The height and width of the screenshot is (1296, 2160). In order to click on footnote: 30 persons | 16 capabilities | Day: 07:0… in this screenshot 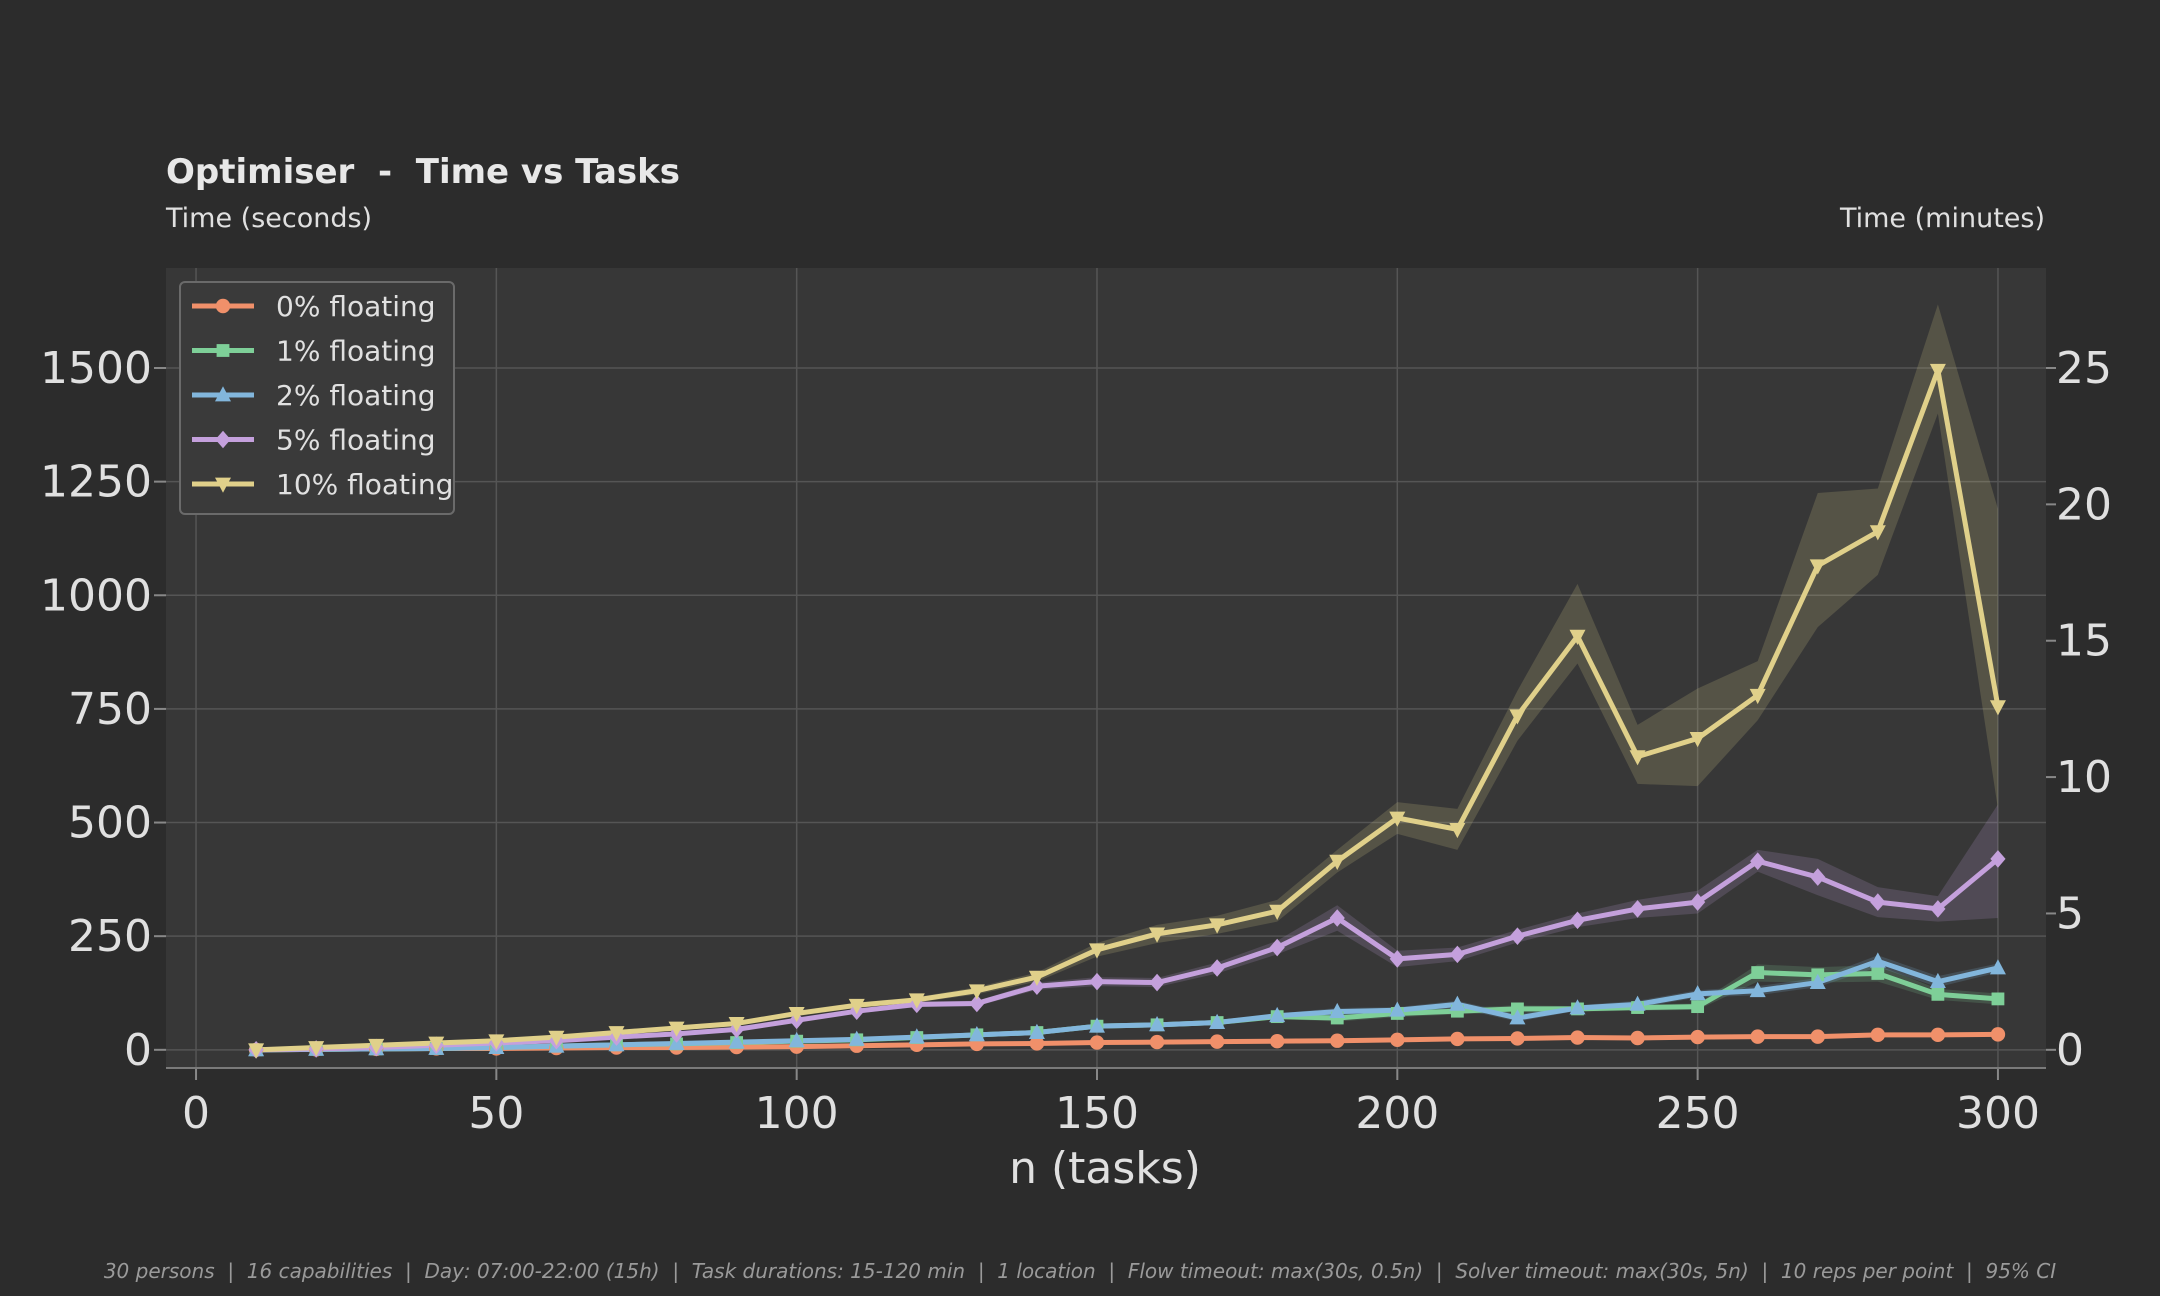, I will do `click(1080, 1271)`.